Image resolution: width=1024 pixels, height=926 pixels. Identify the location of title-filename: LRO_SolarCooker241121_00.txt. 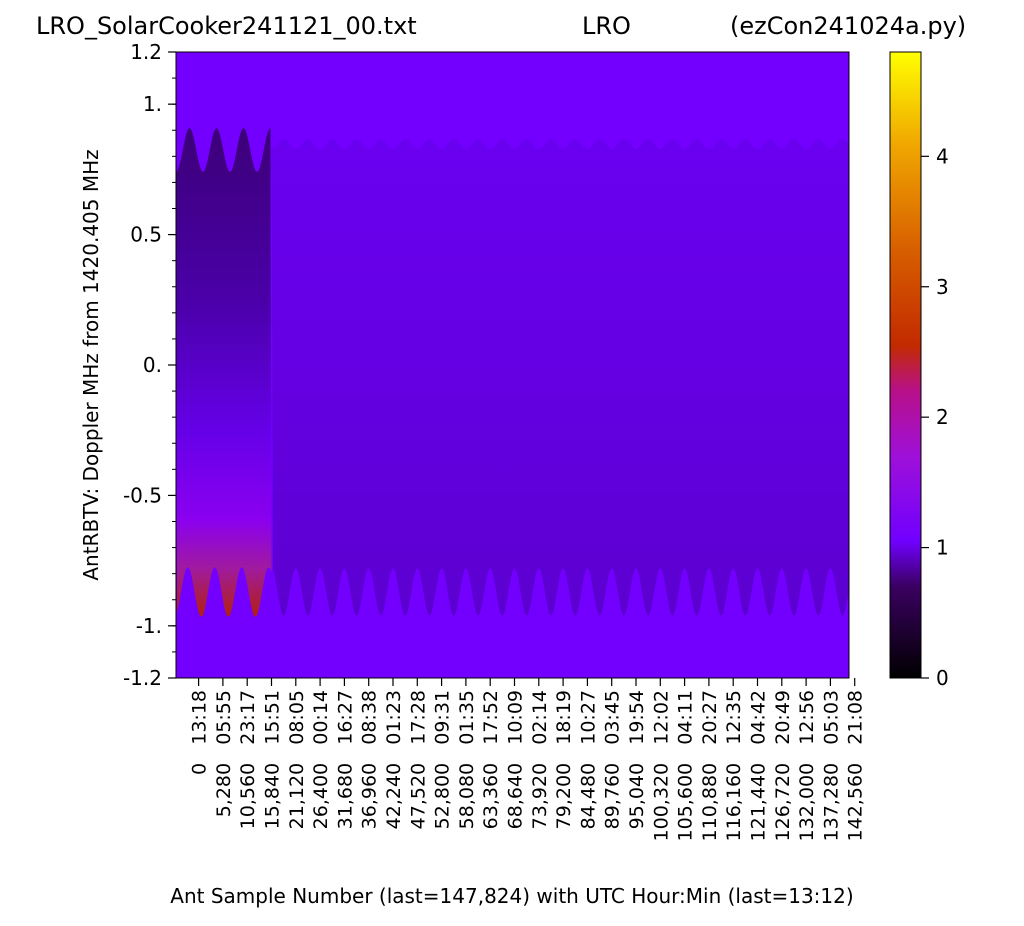
(226, 26).